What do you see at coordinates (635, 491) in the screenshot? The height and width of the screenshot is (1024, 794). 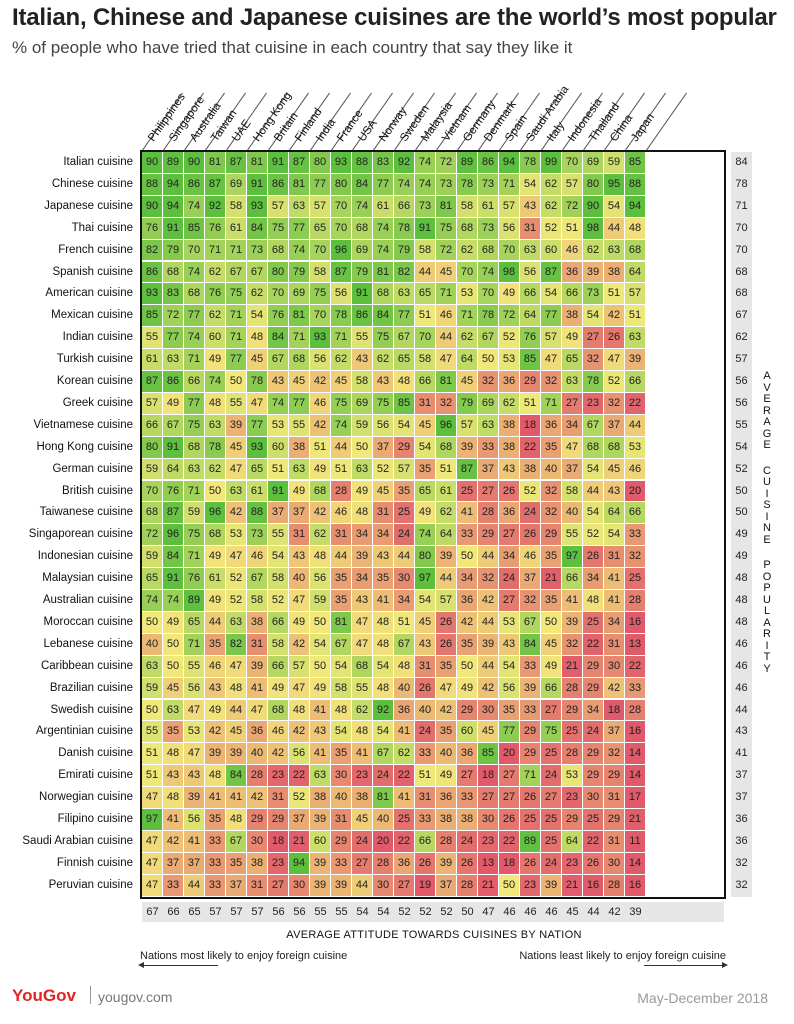 I see `heatmap-cell: 20` at bounding box center [635, 491].